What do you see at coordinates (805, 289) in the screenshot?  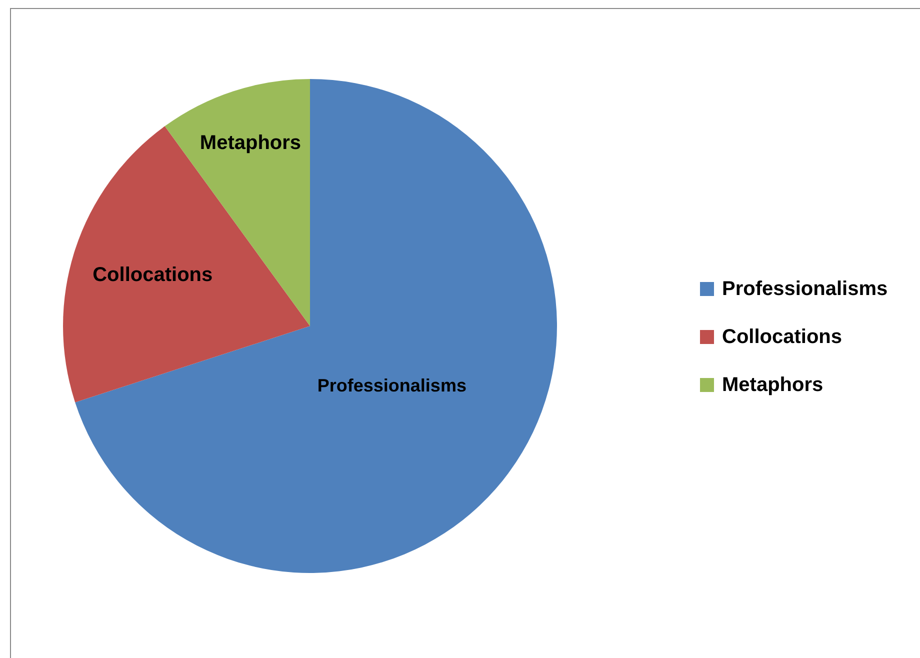 I see `legend-label: Professionalisms` at bounding box center [805, 289].